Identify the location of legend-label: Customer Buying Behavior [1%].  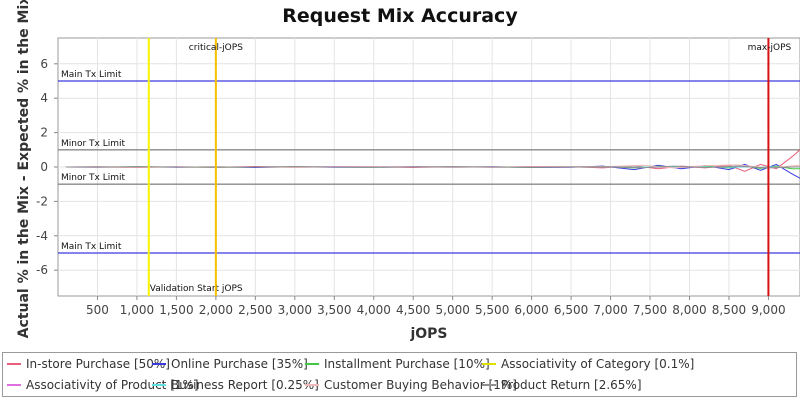
(420, 385).